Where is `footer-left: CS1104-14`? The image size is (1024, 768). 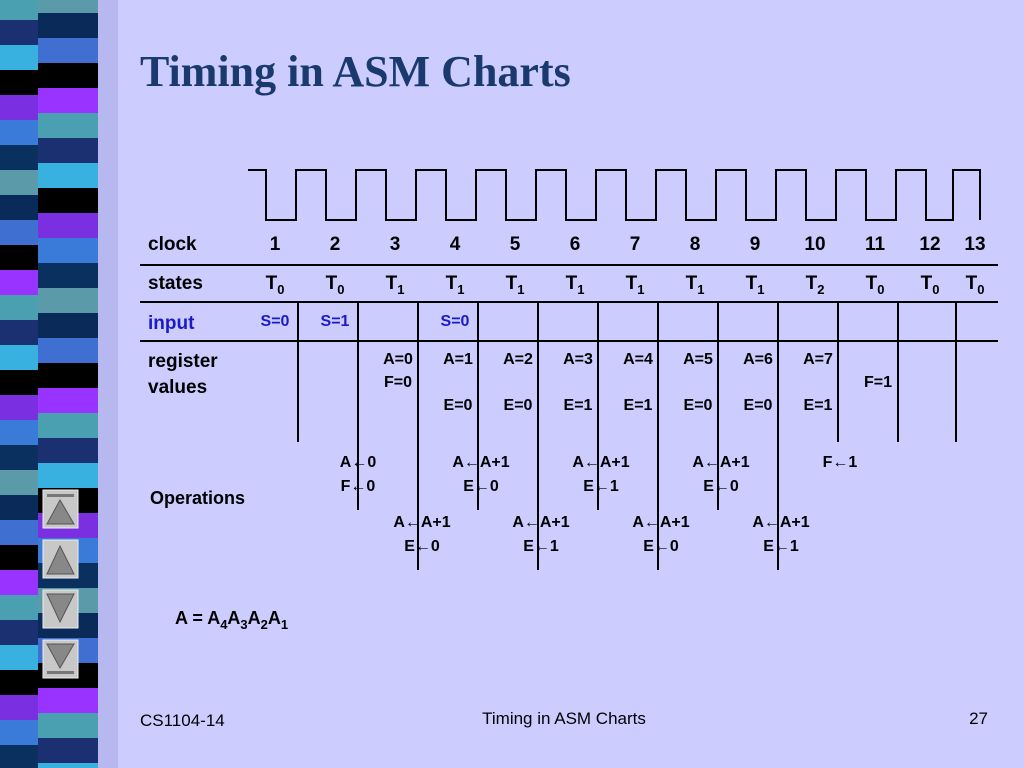
footer-left: CS1104-14 is located at coordinates (182, 720).